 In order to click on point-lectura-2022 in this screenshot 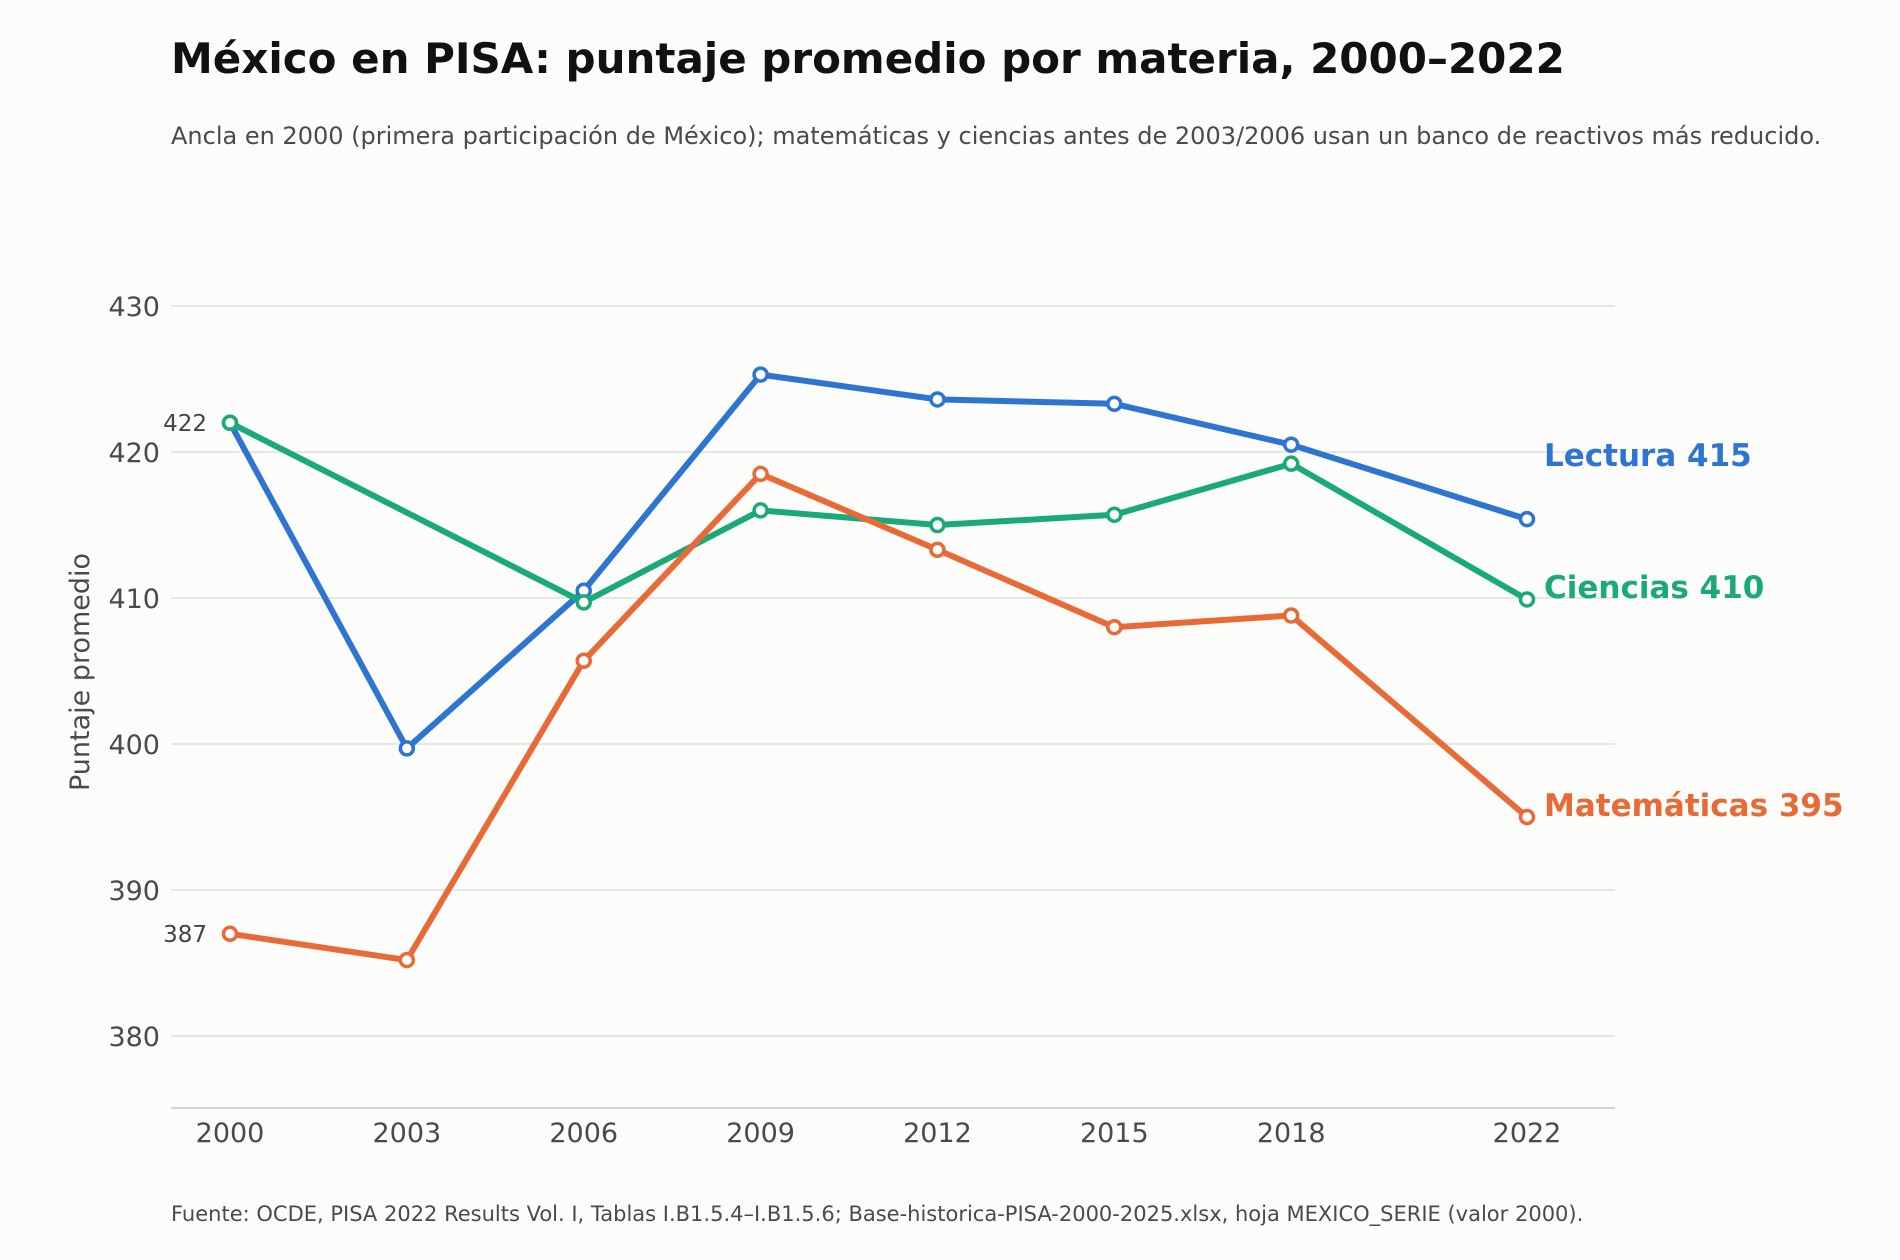, I will do `click(1527, 519)`.